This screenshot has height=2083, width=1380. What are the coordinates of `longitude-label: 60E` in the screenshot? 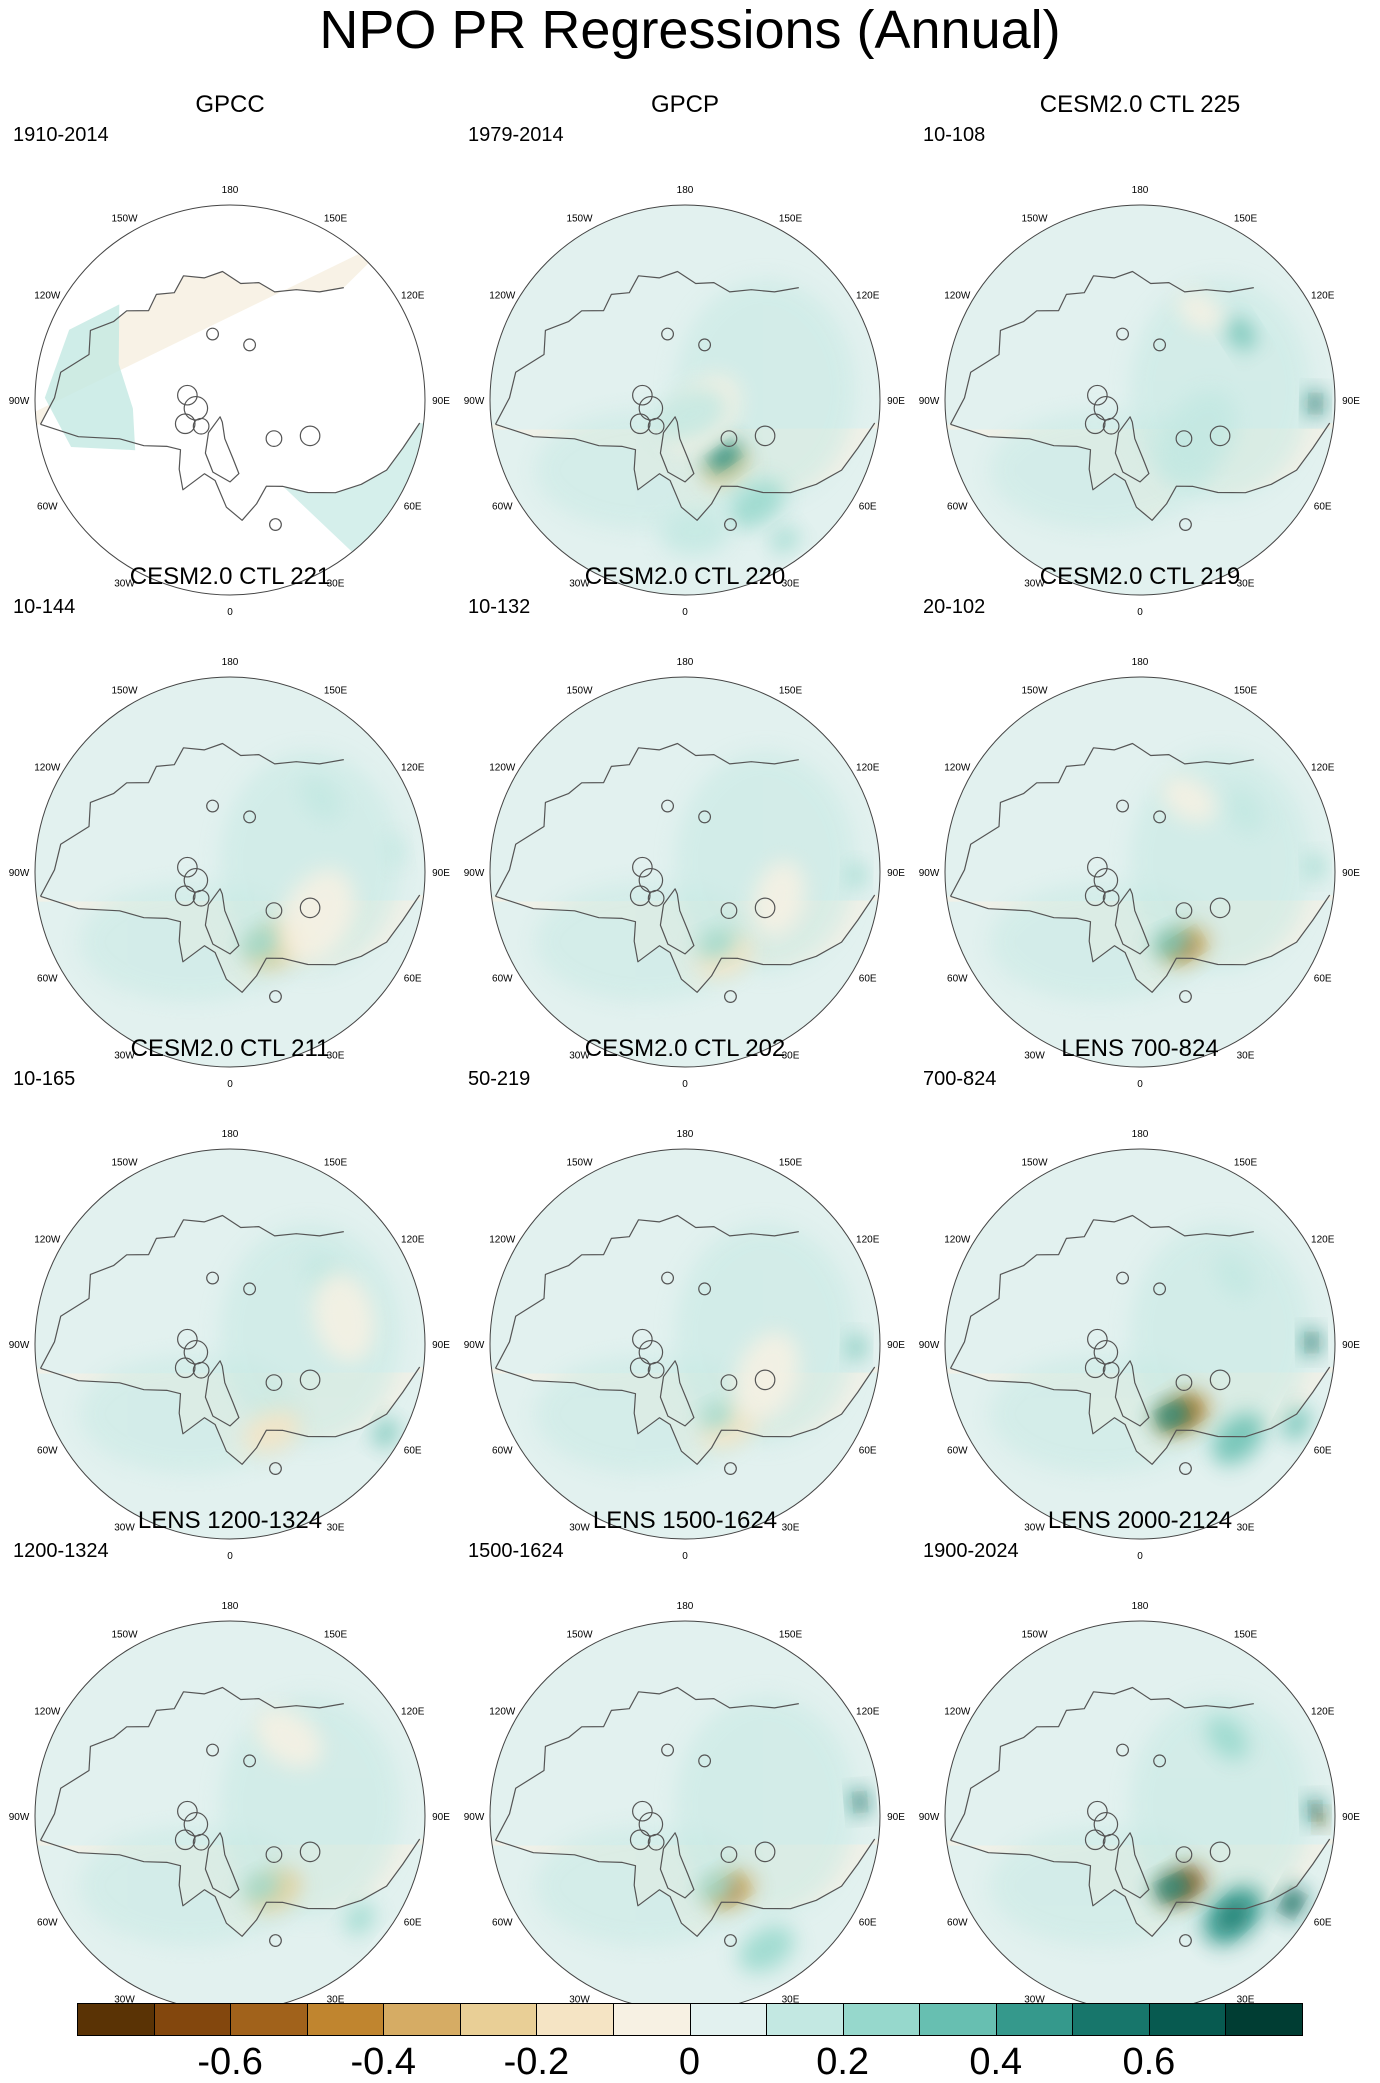 It's located at (1323, 979).